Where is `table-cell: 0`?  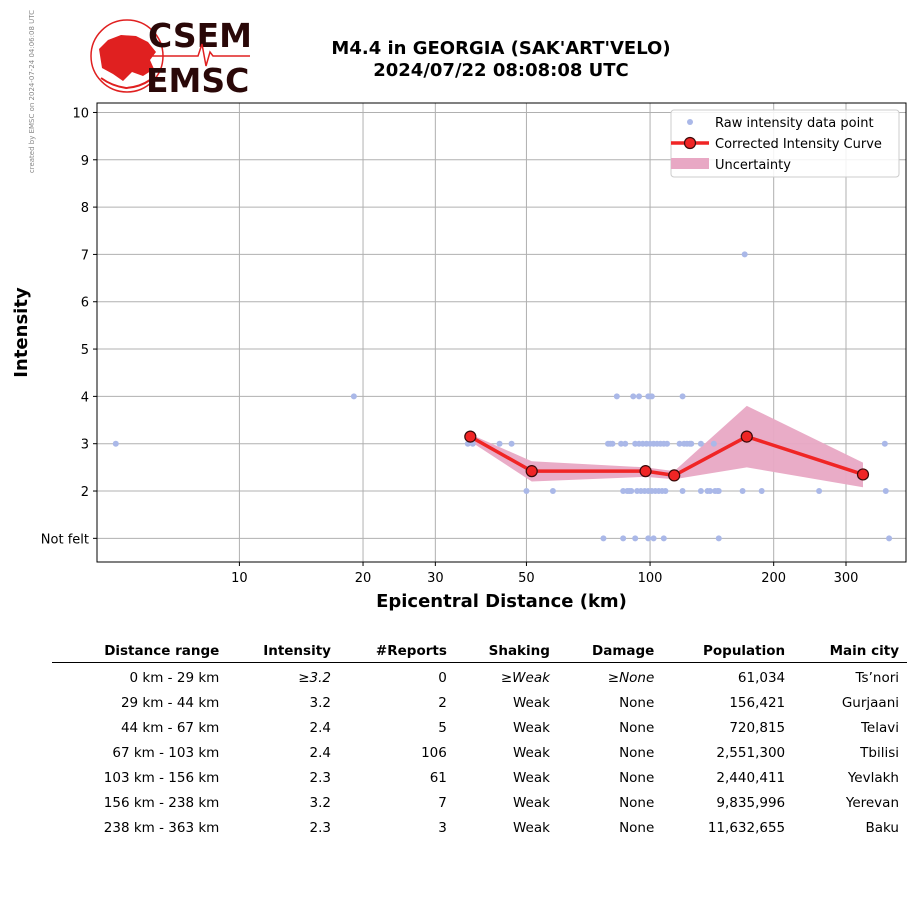 table-cell: 0 is located at coordinates (442, 677).